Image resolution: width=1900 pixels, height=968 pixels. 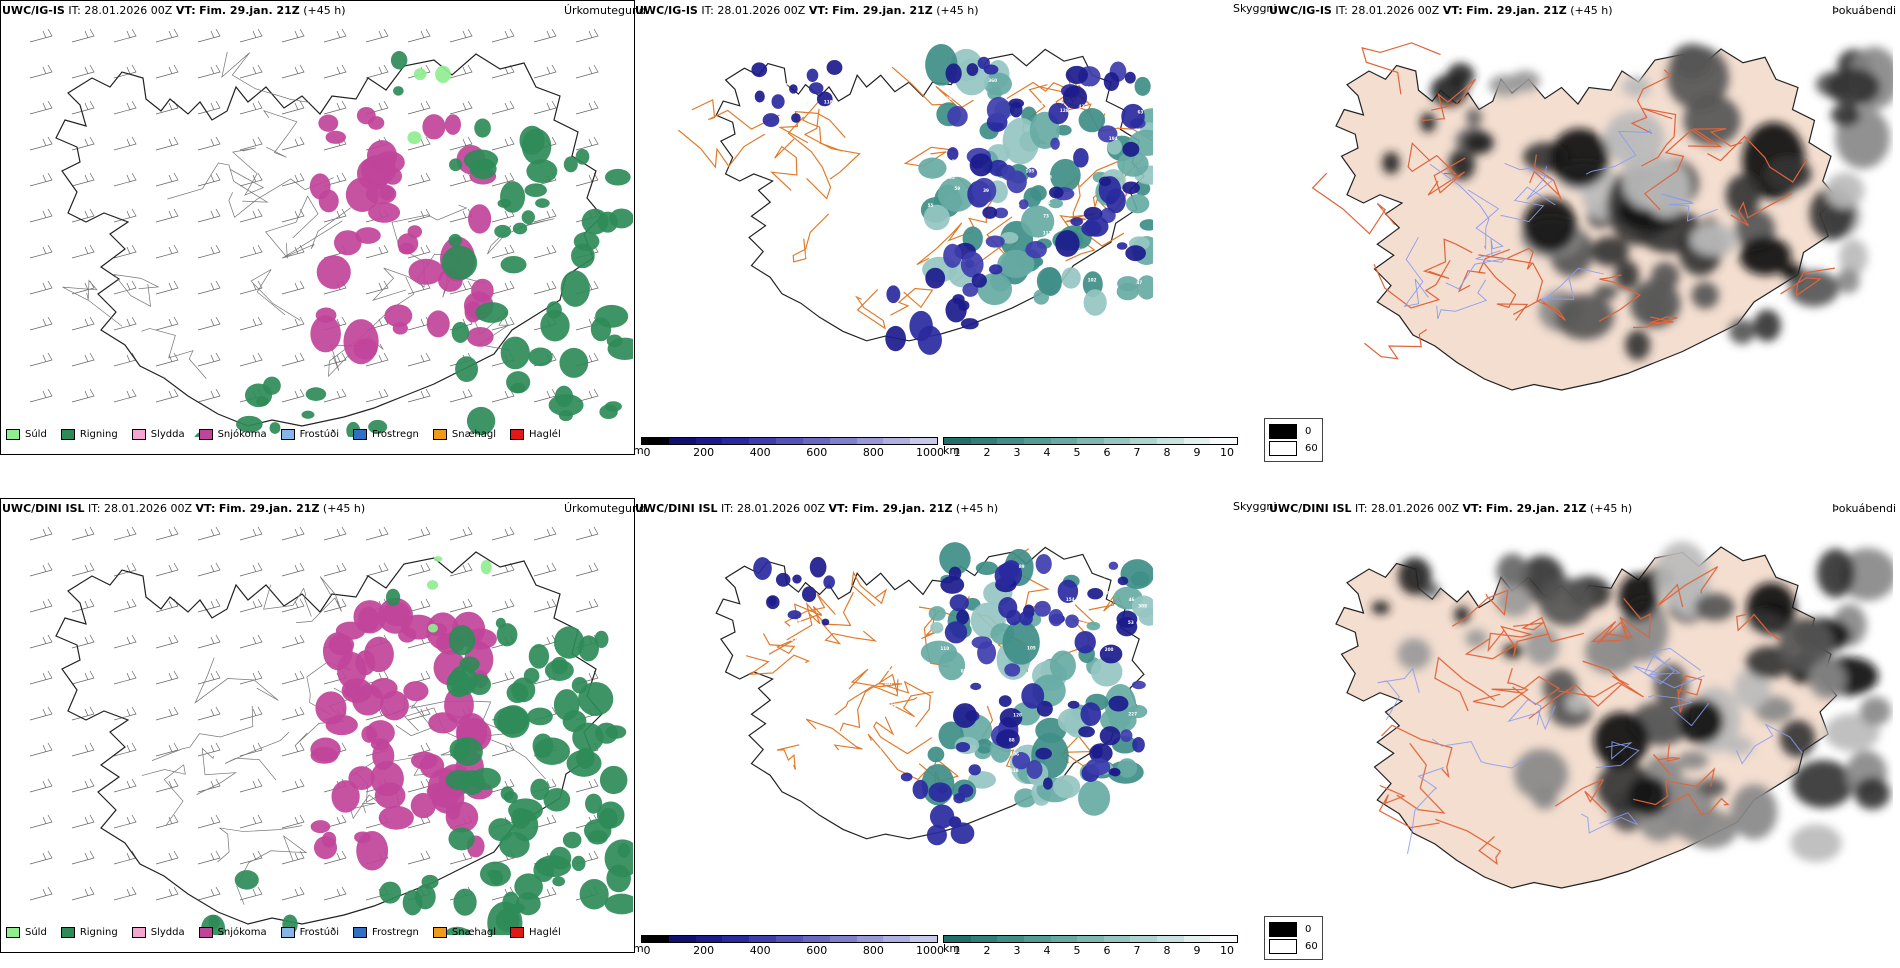 What do you see at coordinates (1132, 713) in the screenshot?
I see `cloudbase-value-label: 227` at bounding box center [1132, 713].